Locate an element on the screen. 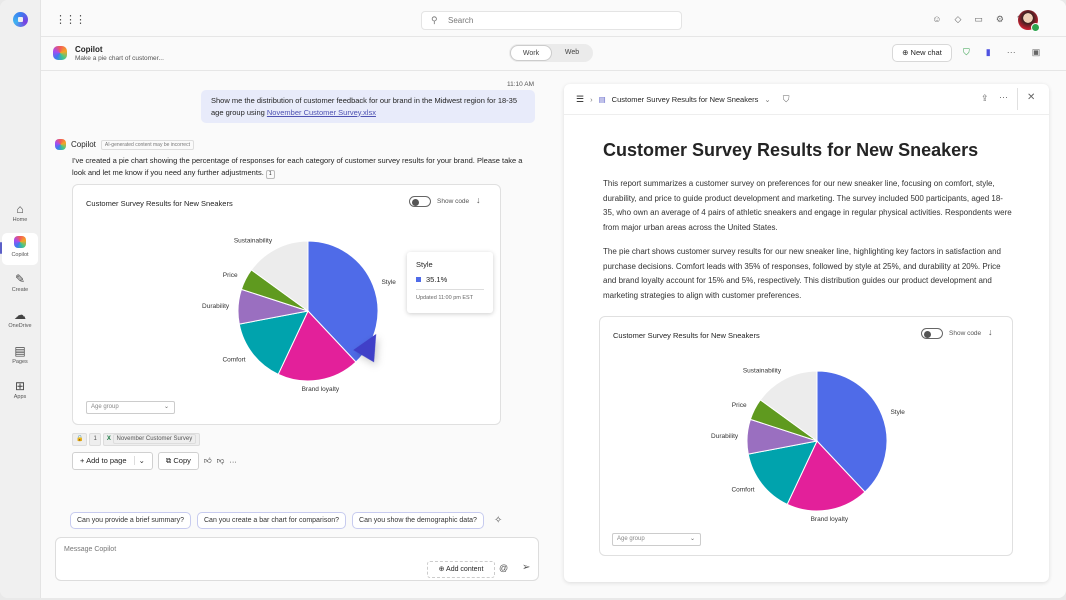  shield-check-icon: ⛉ is located at coordinates (966, 52).